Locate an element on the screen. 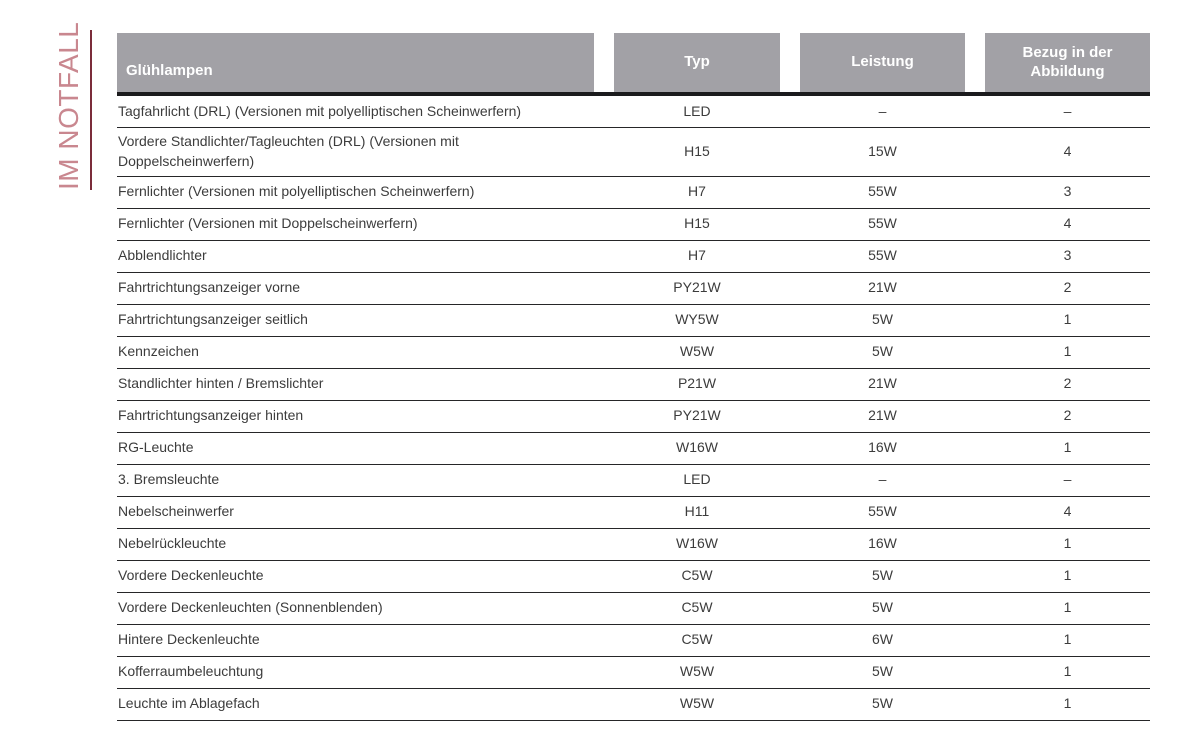 This screenshot has width=1188, height=747. cell-bulb-name: Abblendlichter is located at coordinates (162, 255).